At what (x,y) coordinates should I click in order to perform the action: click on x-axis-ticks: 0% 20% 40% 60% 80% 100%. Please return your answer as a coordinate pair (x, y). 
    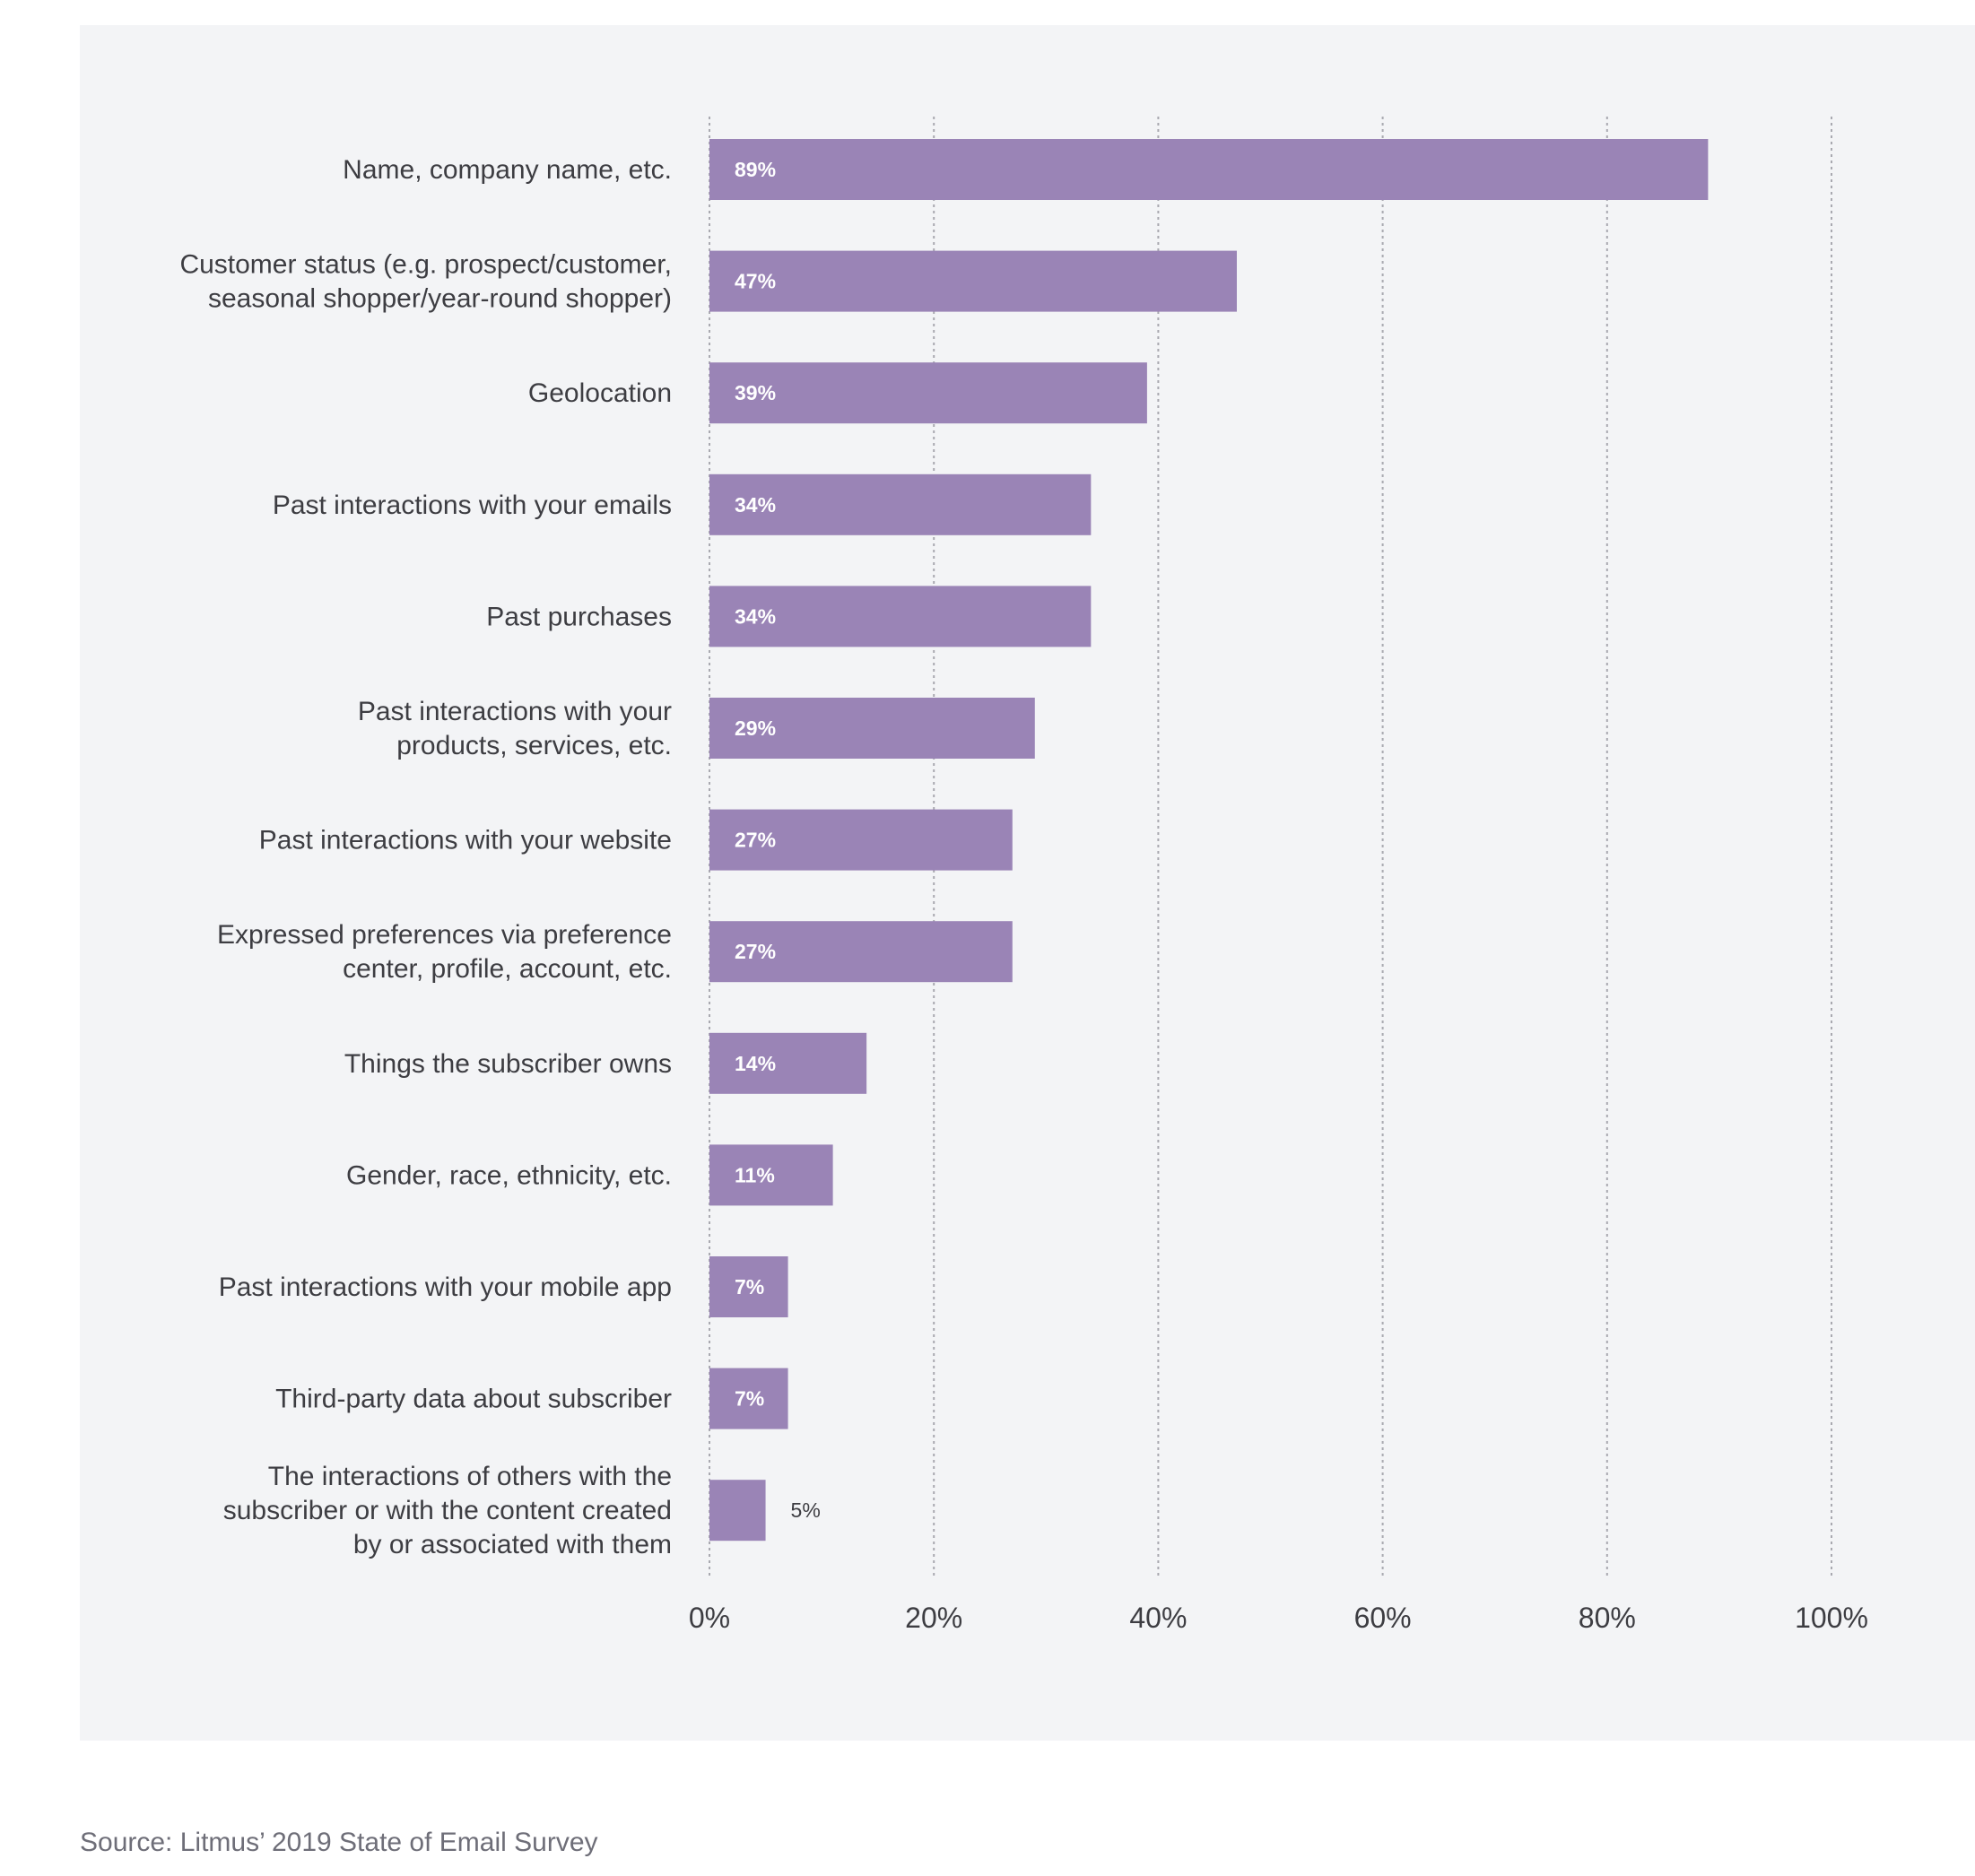
    Looking at the image, I should click on (1278, 1618).